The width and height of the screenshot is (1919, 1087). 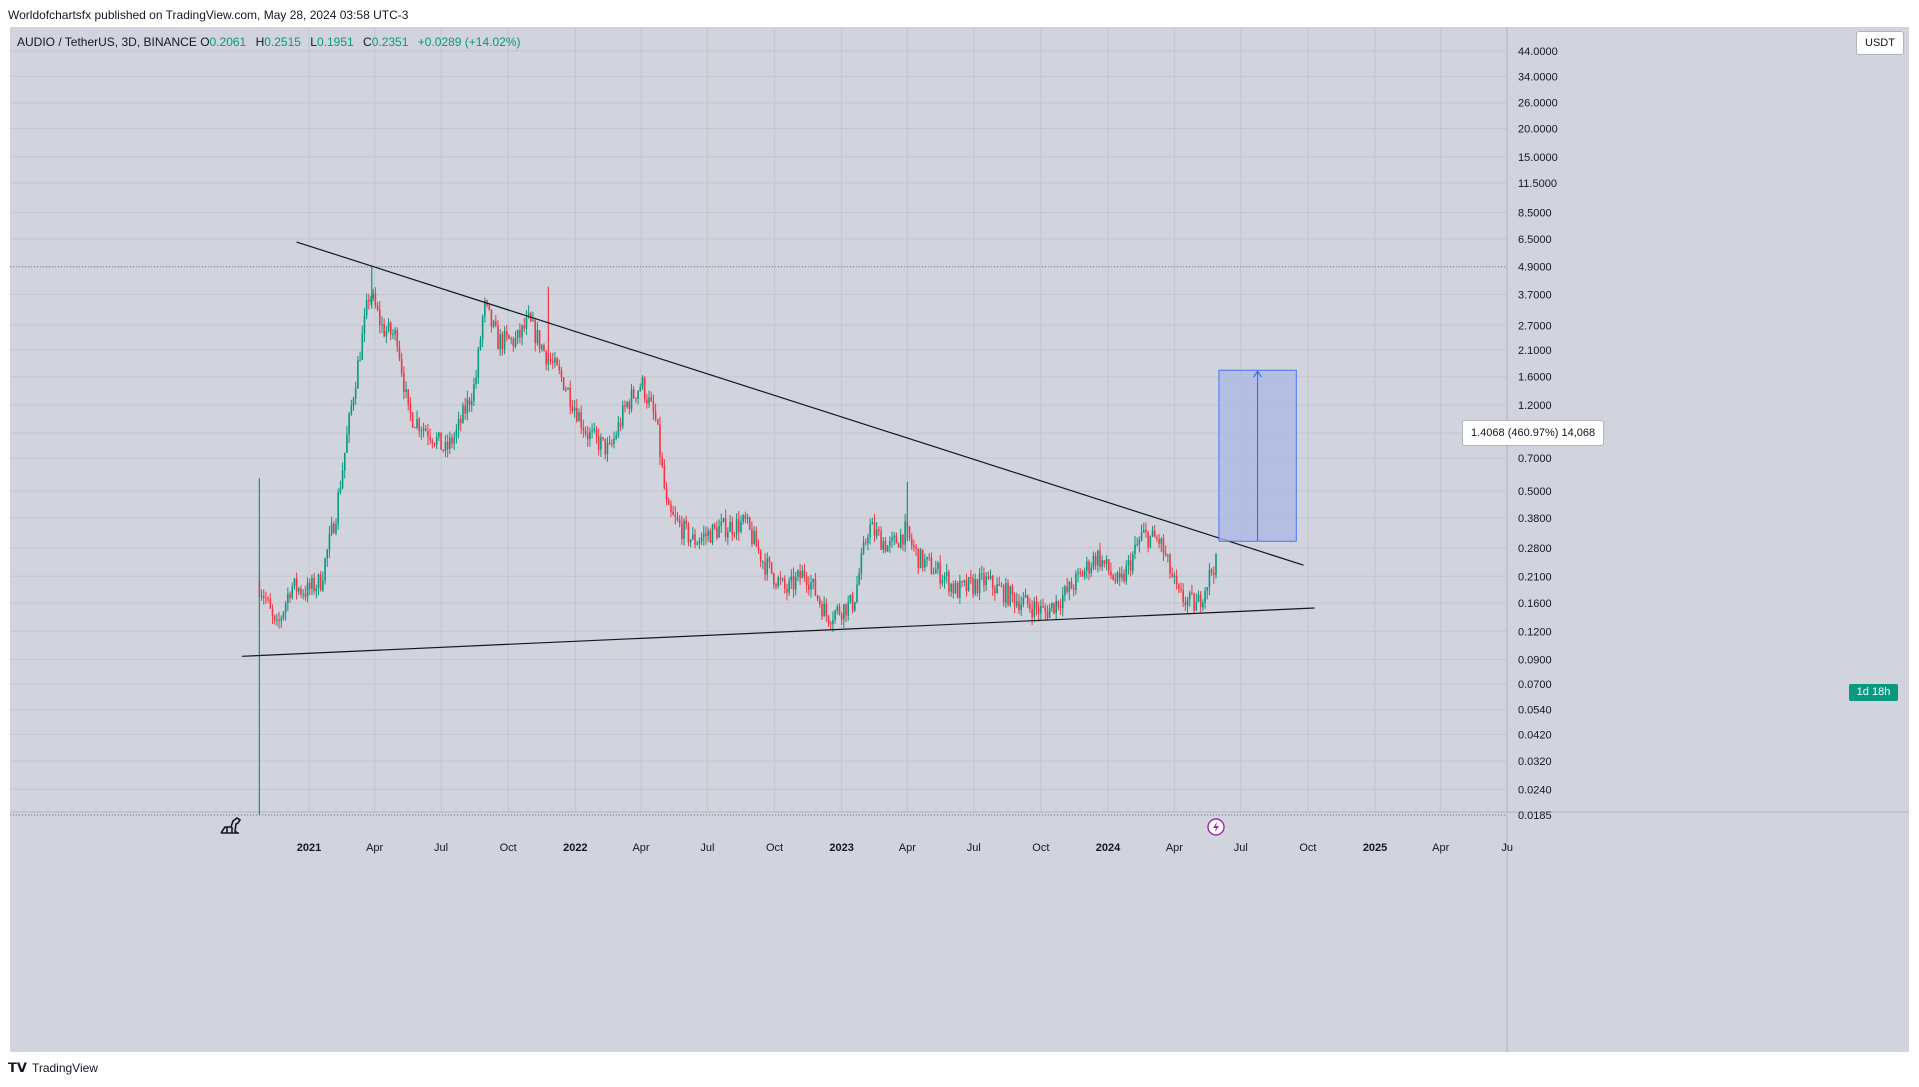 I want to click on currency-button: USDT, so click(x=1880, y=43).